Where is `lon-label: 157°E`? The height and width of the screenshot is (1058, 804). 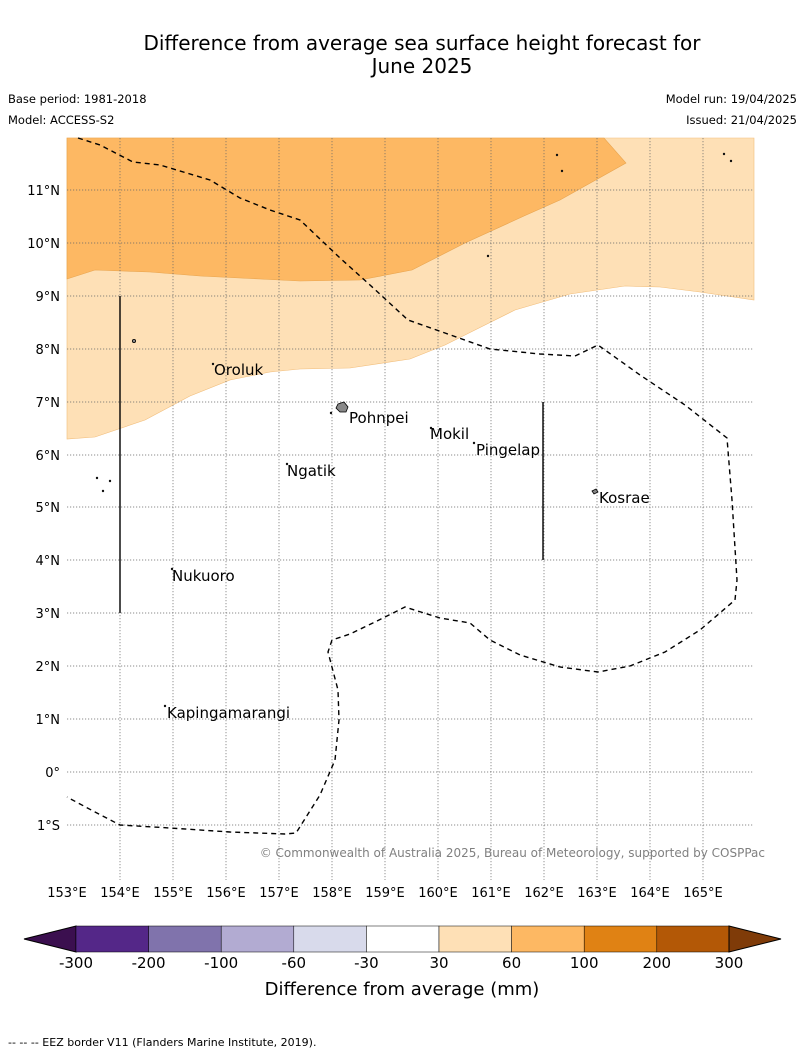 lon-label: 157°E is located at coordinates (279, 893).